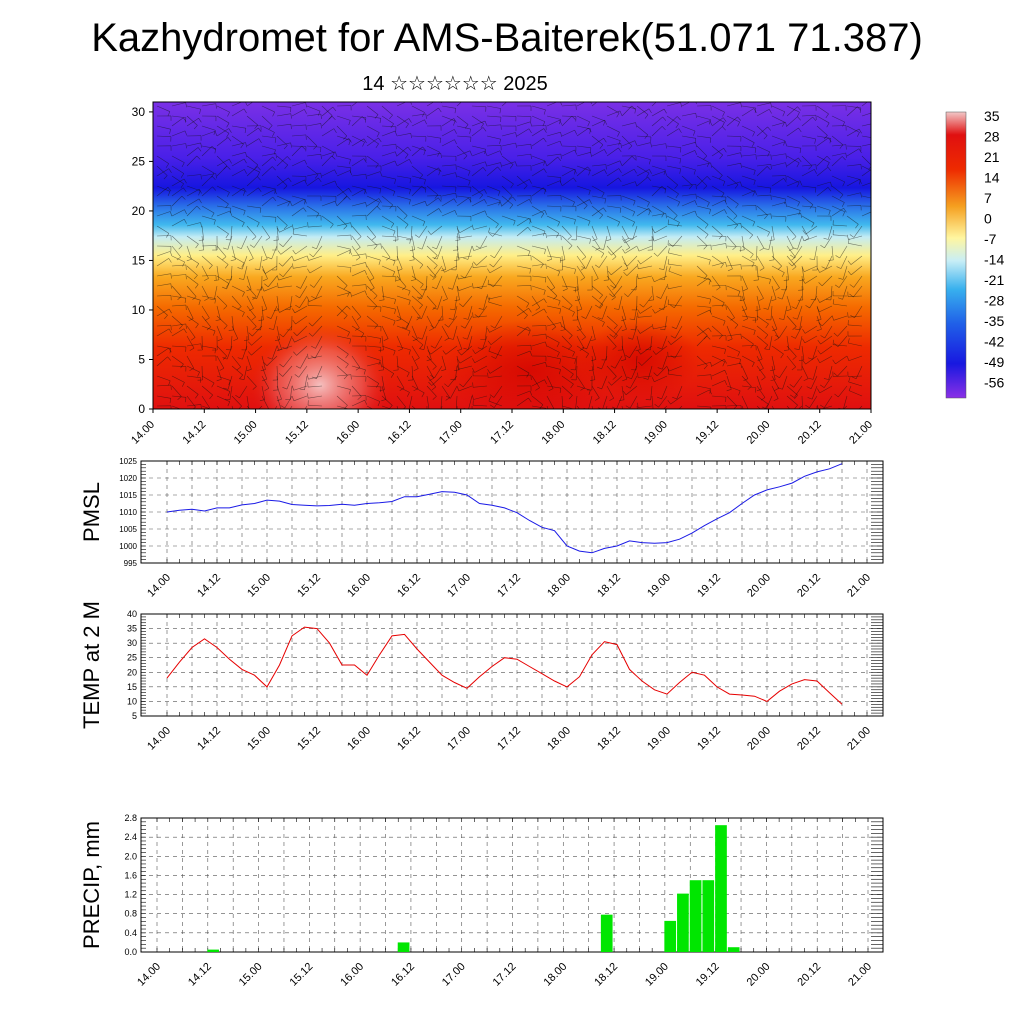 The width and height of the screenshot is (1024, 1024). I want to click on x-tick-label: 18.00, so click(553, 433).